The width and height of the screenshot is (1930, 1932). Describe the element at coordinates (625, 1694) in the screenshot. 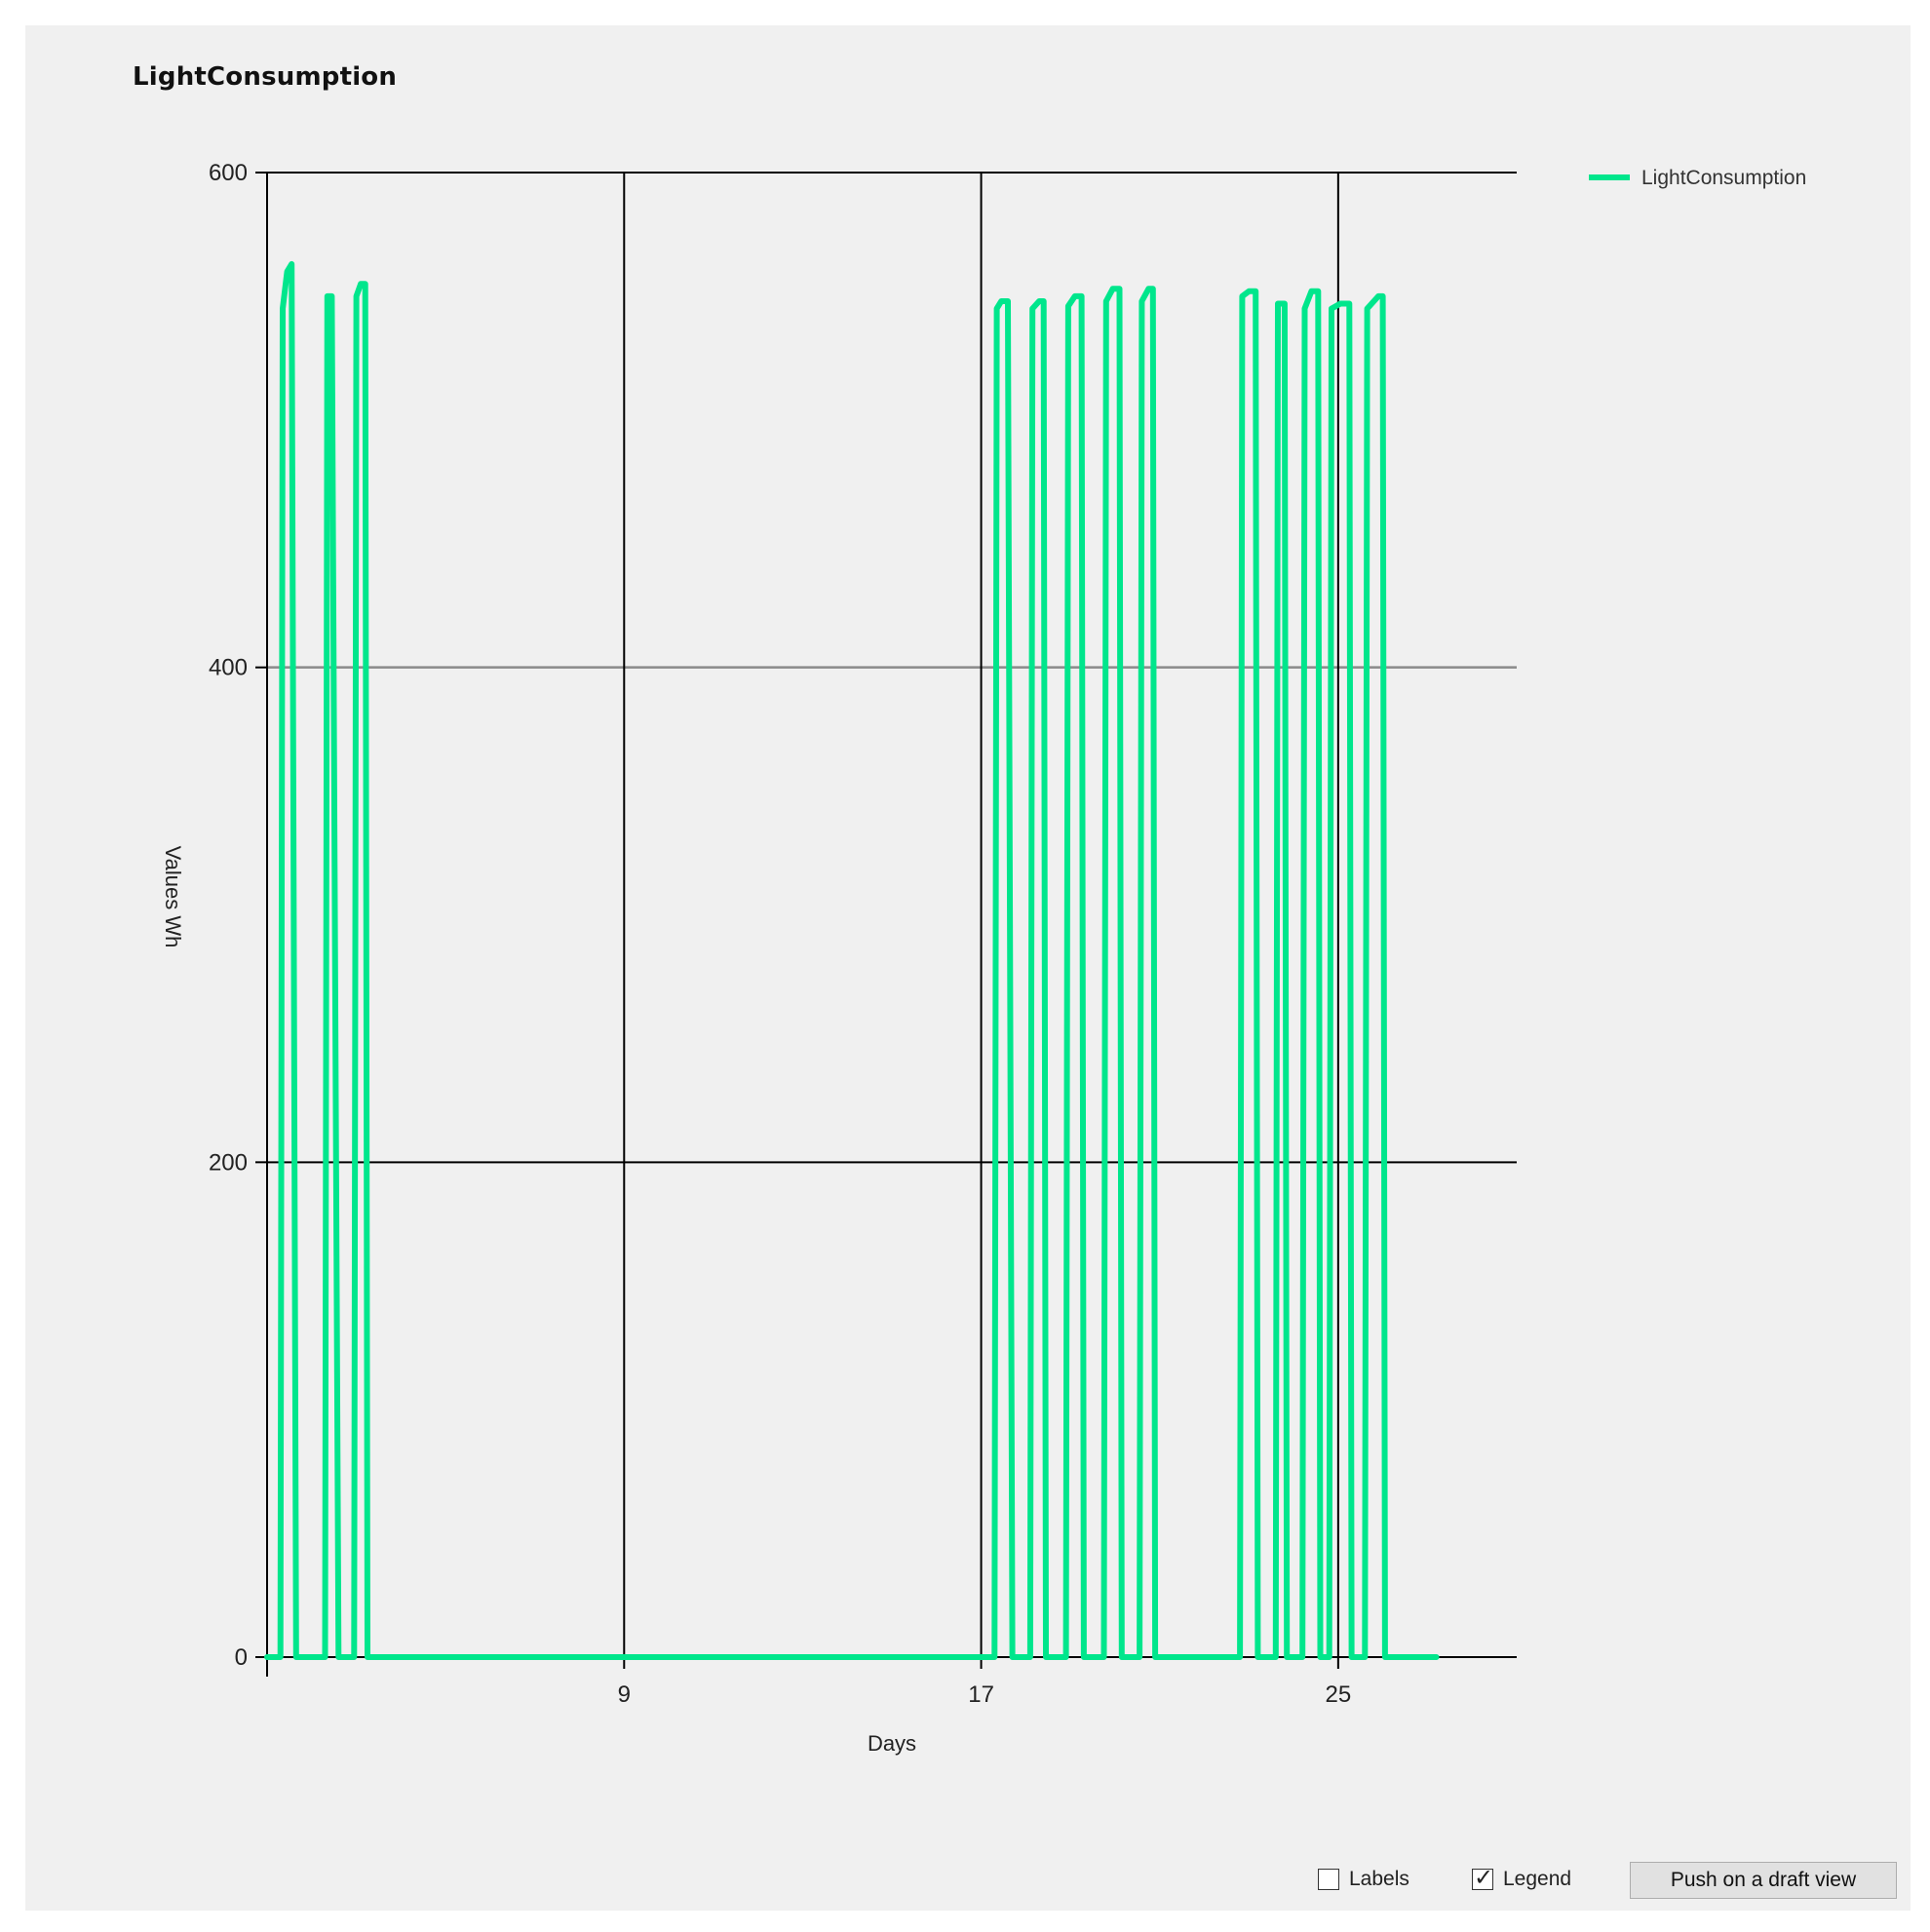

I see `x-tick-label-9: 9` at that location.